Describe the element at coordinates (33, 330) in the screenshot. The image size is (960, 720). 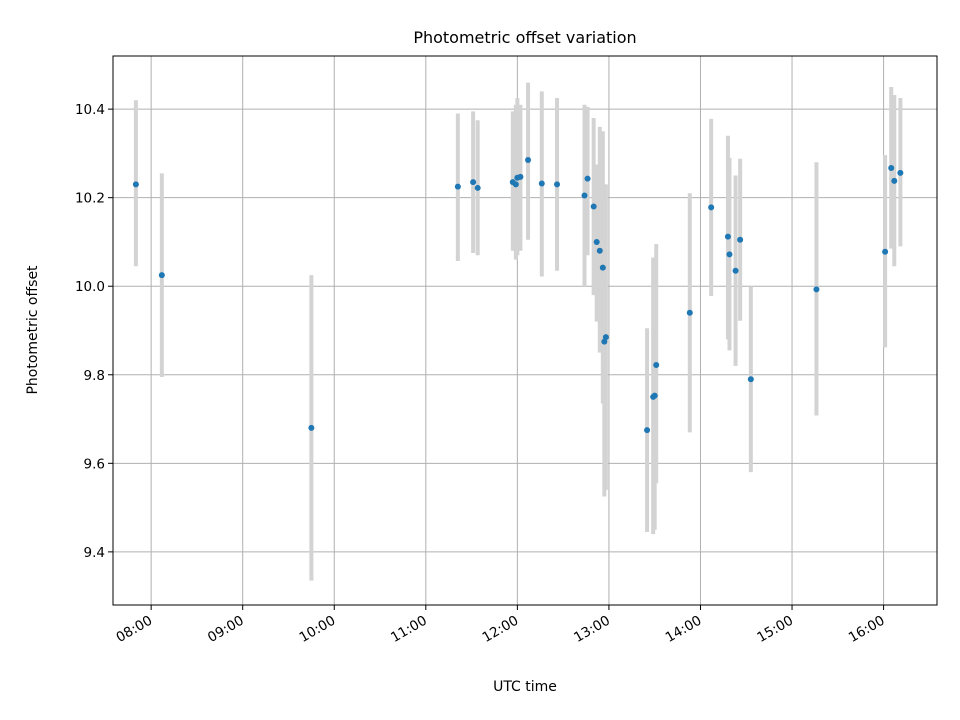
I see `y-axis-label: Photometric offset` at that location.